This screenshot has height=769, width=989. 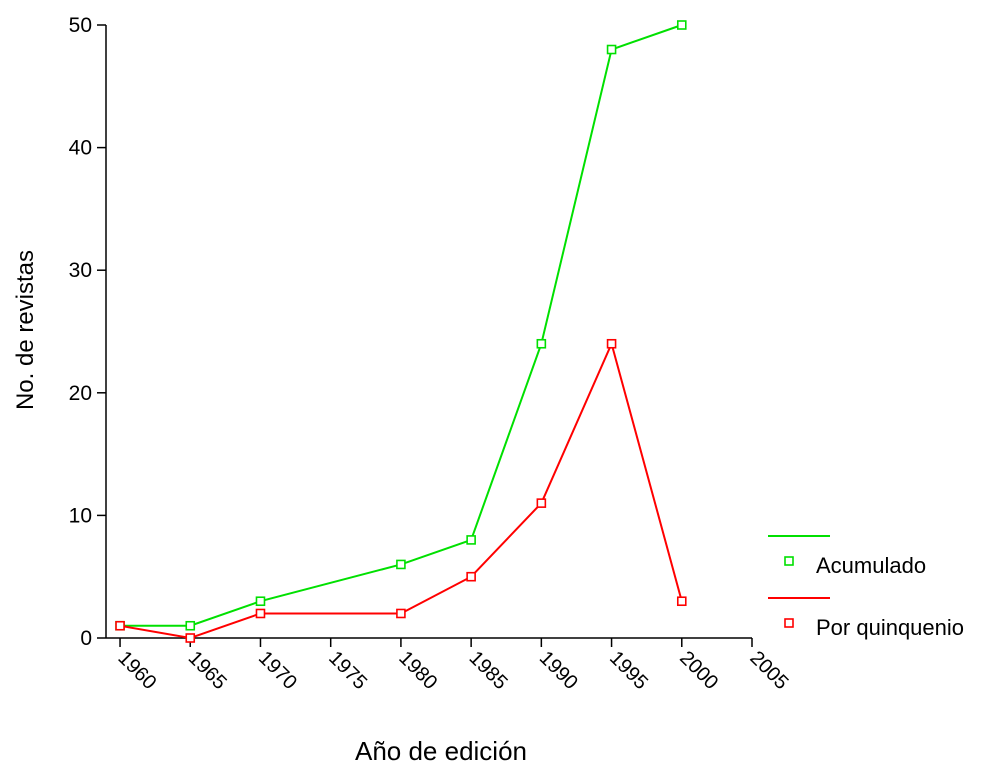 I want to click on x-axis-label: Año de edición, so click(x=441, y=751).